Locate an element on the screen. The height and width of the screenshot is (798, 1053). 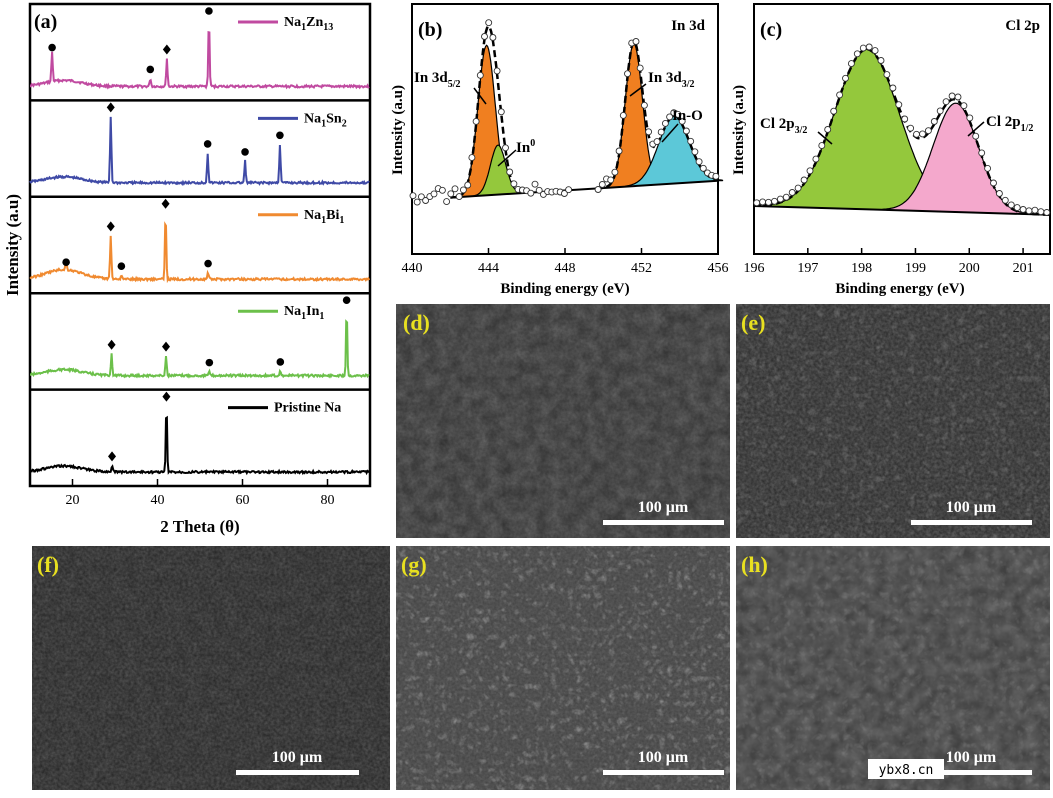
legend-sub: 13 is located at coordinates (328, 27).